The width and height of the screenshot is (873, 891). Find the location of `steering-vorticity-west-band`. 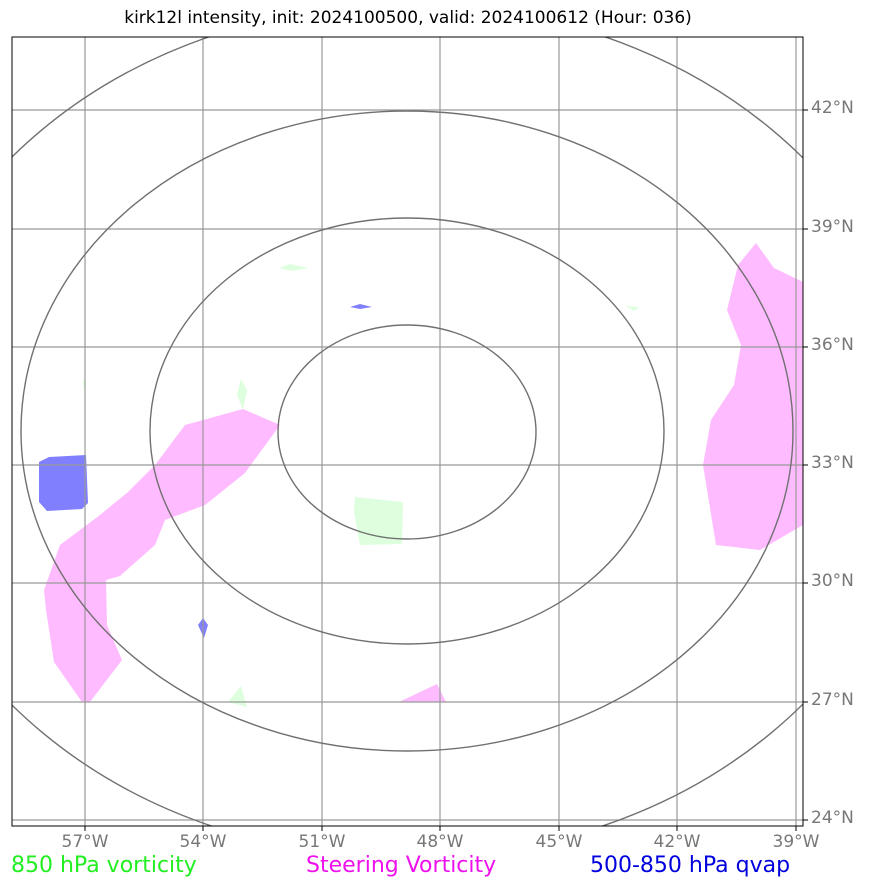

steering-vorticity-west-band is located at coordinates (162, 555).